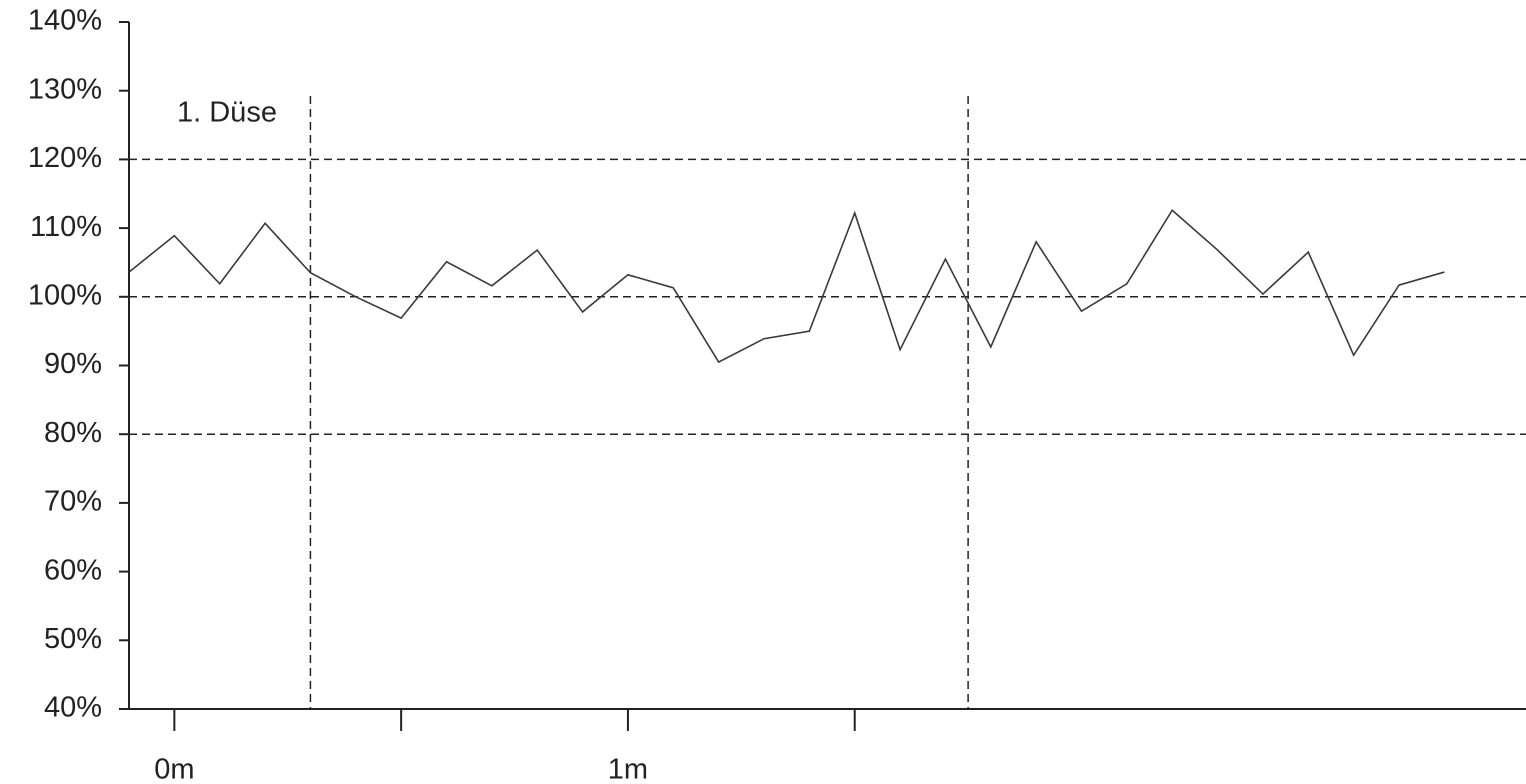 The width and height of the screenshot is (1526, 784). I want to click on y-tick-label: 120%, so click(65, 158).